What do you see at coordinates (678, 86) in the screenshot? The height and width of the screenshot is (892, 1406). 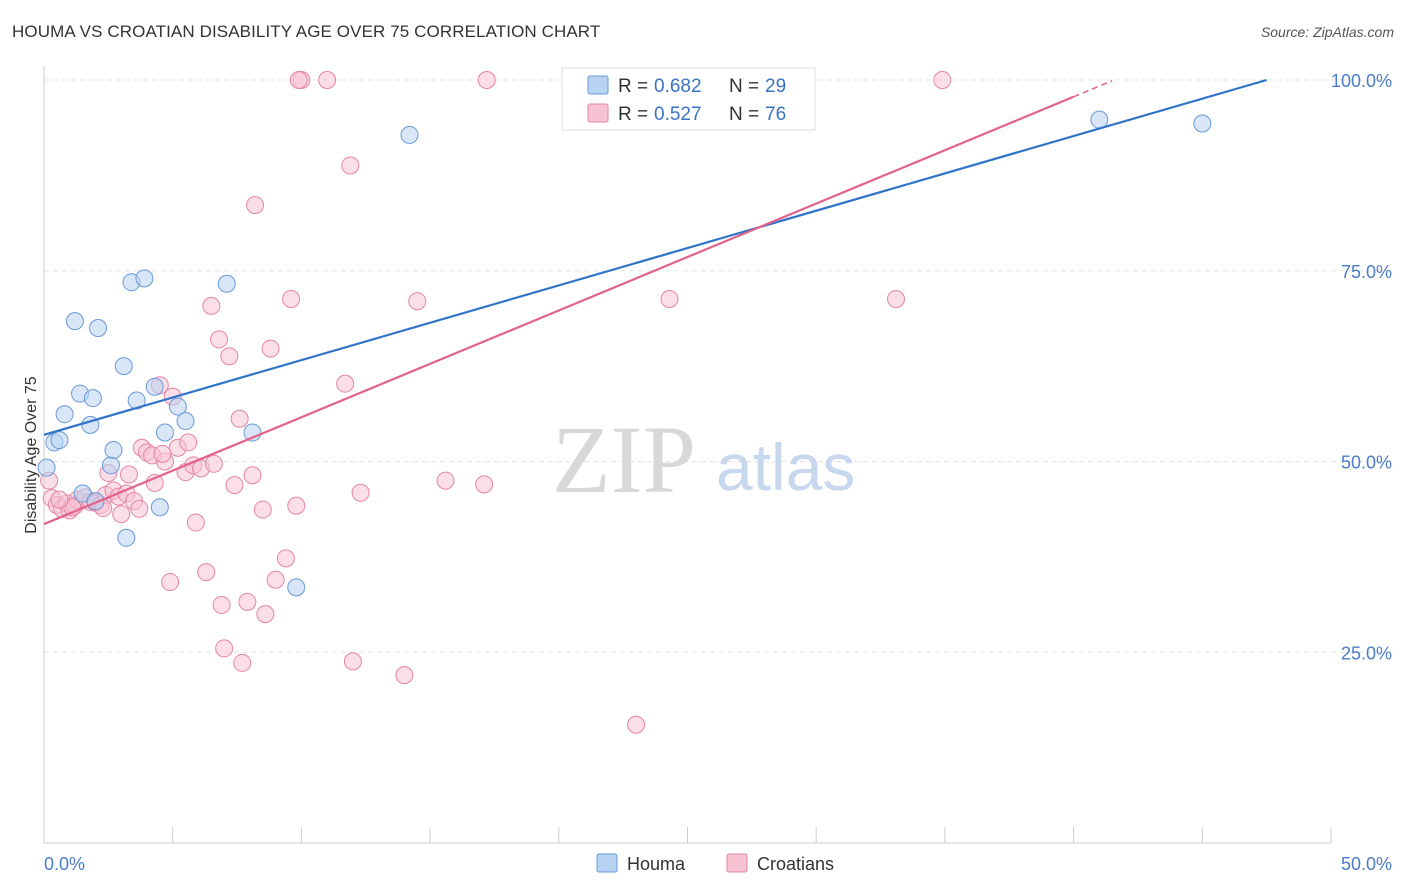 I see `houma-r-value: 0.682` at bounding box center [678, 86].